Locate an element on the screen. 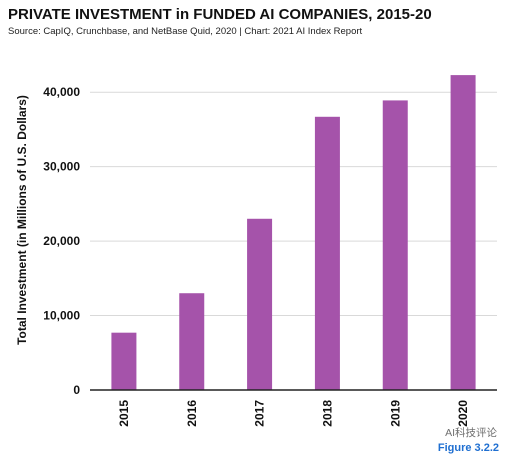 The height and width of the screenshot is (462, 513). figure-label: Figure 3.2.2 is located at coordinates (468, 448).